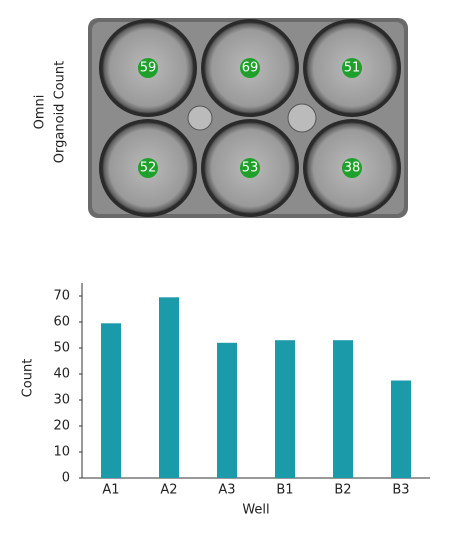  I want to click on y-tick-label: 50, so click(61, 348).